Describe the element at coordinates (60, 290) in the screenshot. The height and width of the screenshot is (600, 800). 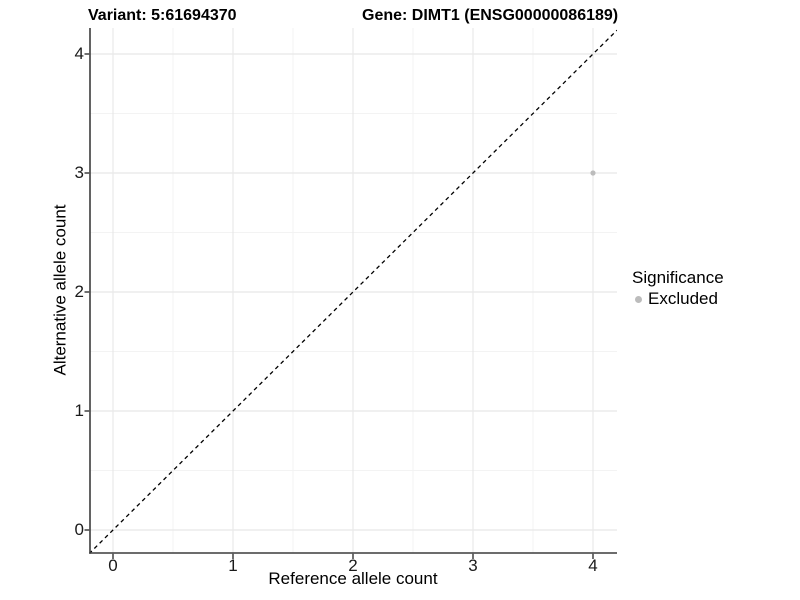
I see `y-axis-title: Alternative allele count` at that location.